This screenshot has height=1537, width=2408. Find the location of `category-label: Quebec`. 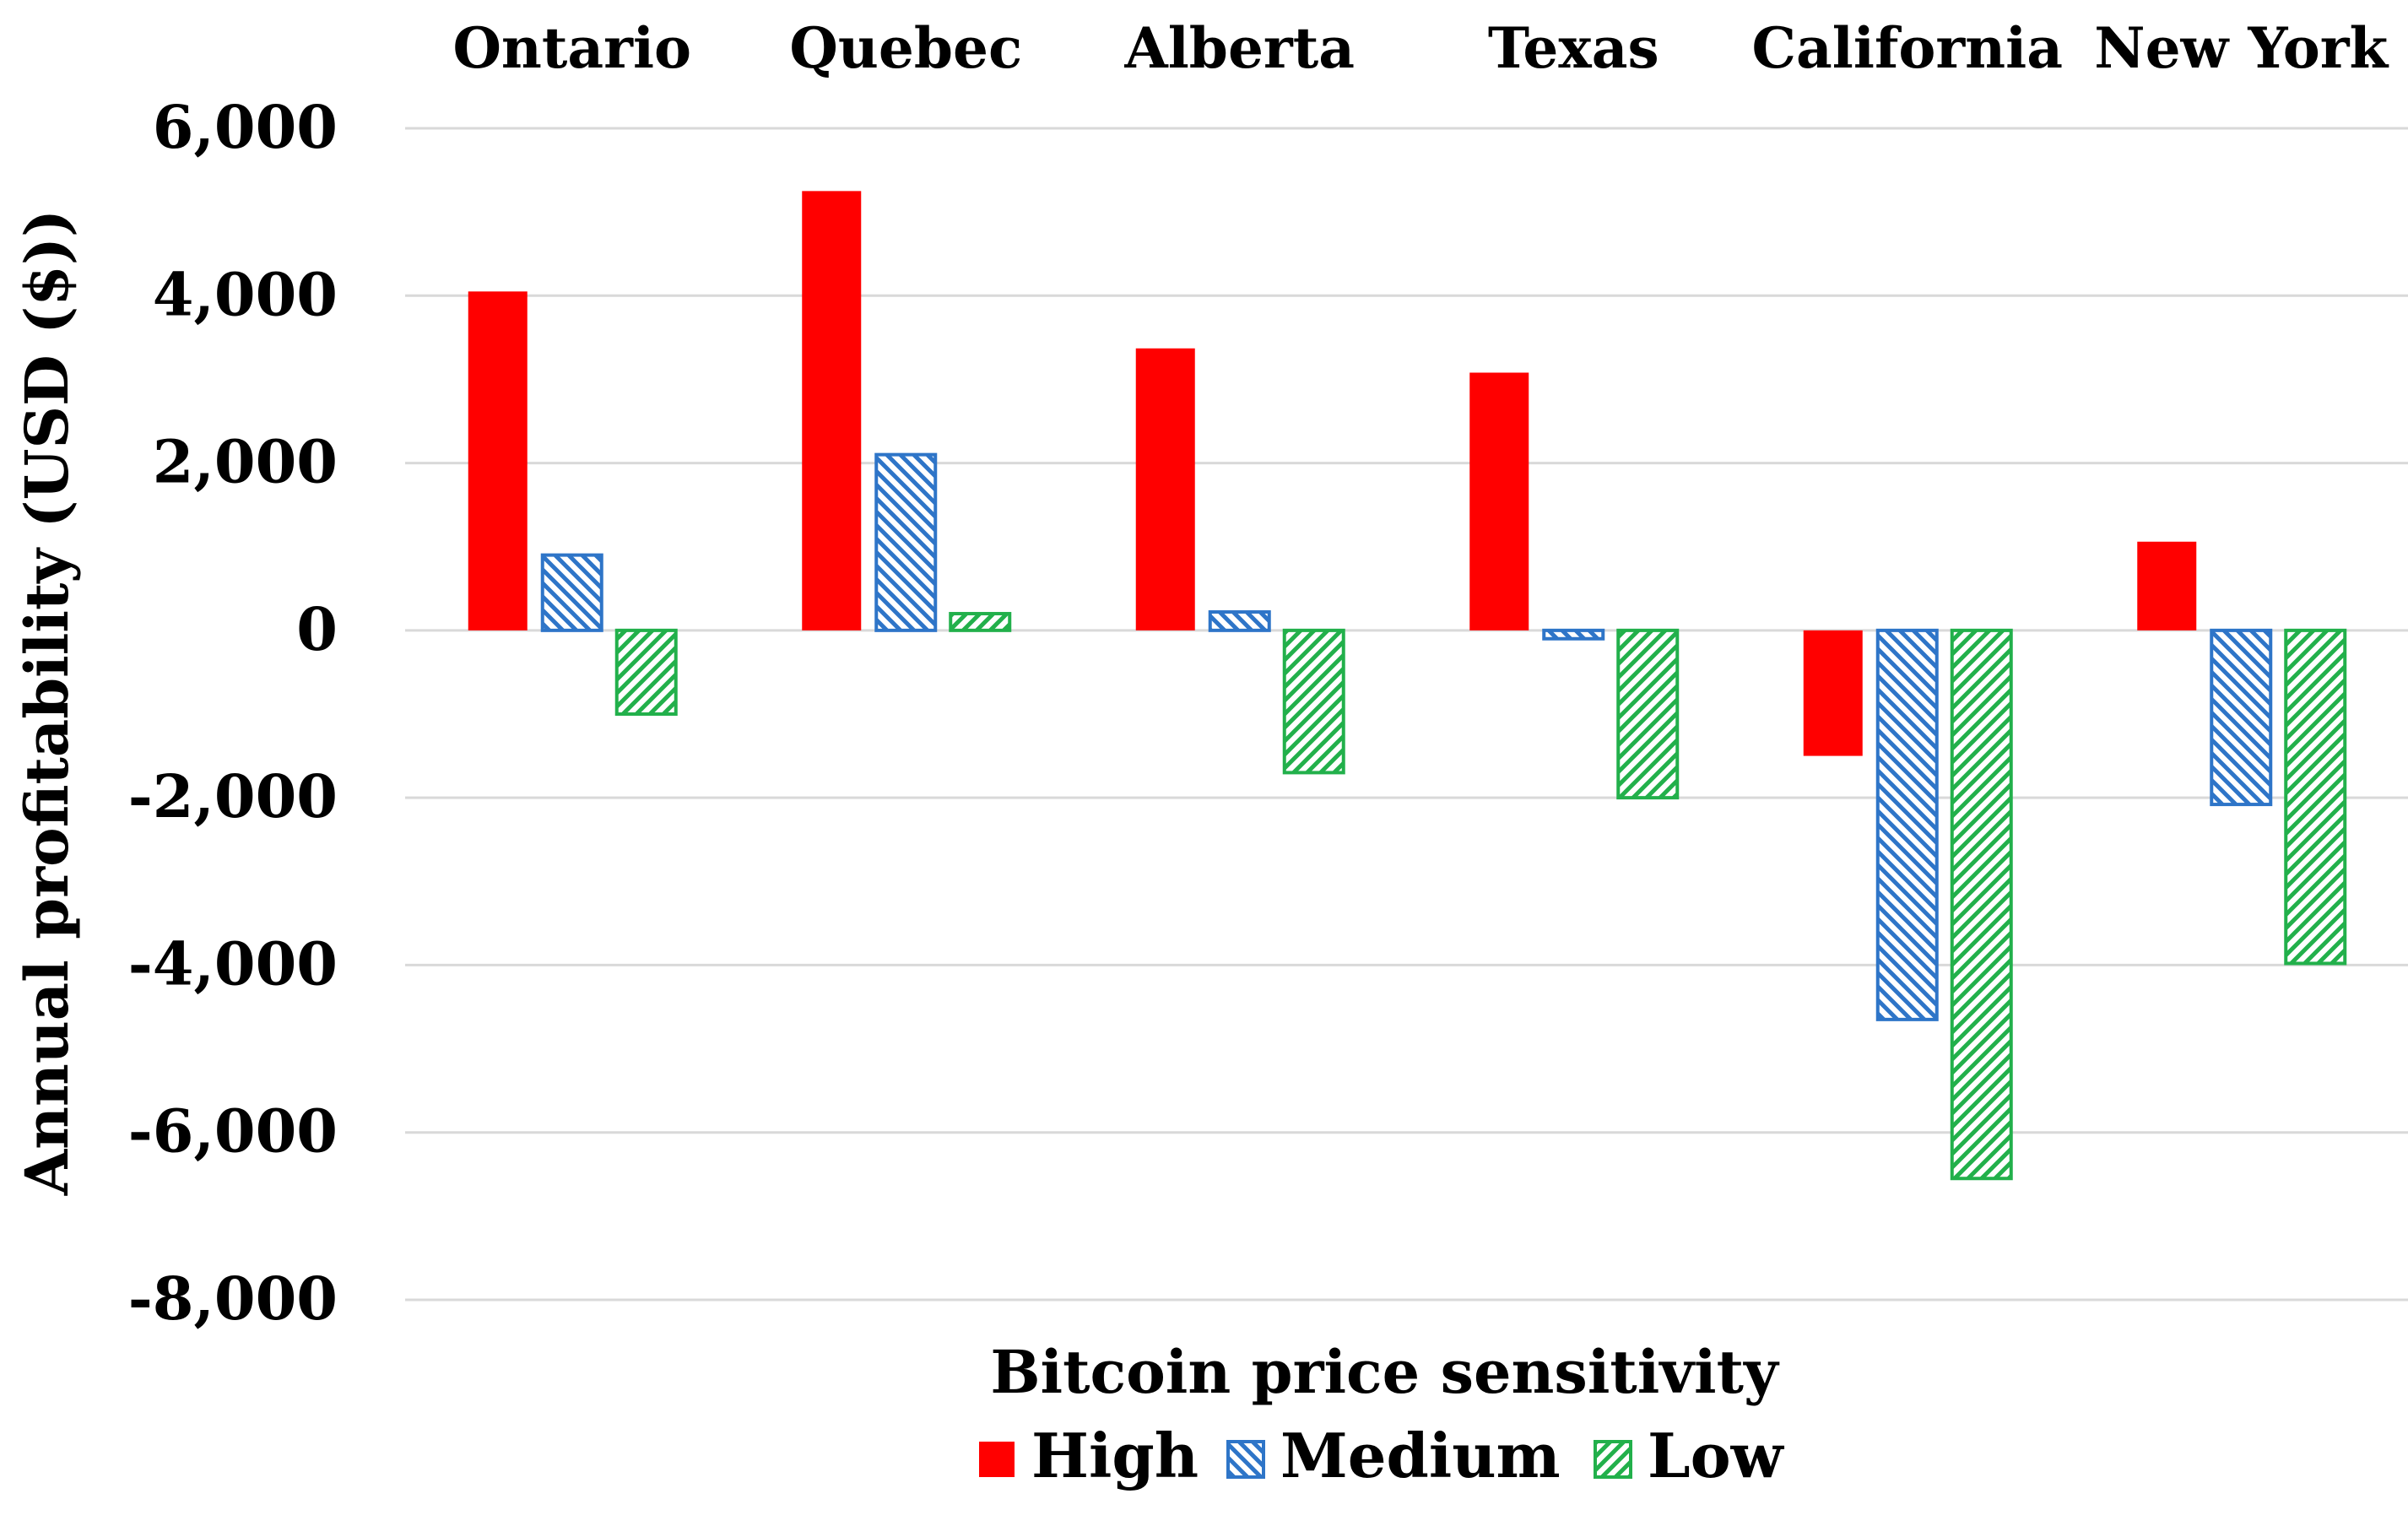

category-label: Quebec is located at coordinates (905, 48).